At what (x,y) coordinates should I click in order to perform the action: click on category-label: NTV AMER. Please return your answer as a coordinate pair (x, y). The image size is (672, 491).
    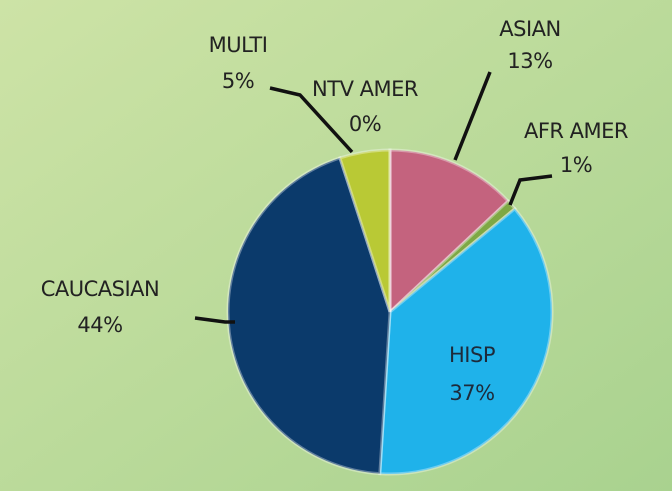
    Looking at the image, I should click on (365, 89).